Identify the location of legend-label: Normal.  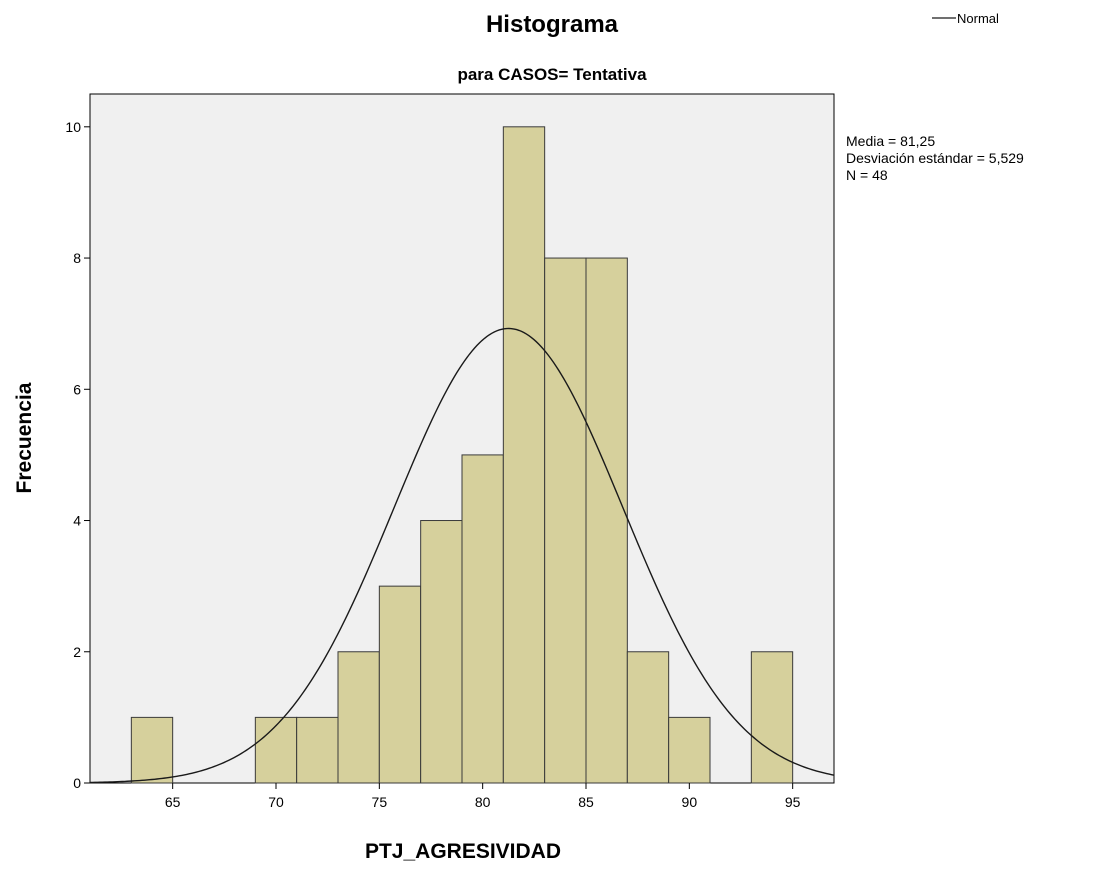
(978, 18).